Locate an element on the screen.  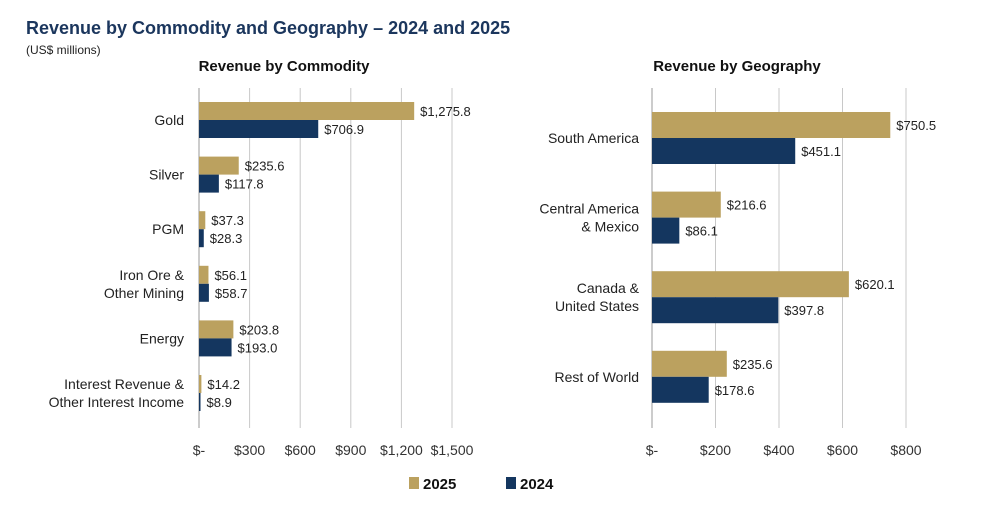
category-label: United States is located at coordinates (597, 306).